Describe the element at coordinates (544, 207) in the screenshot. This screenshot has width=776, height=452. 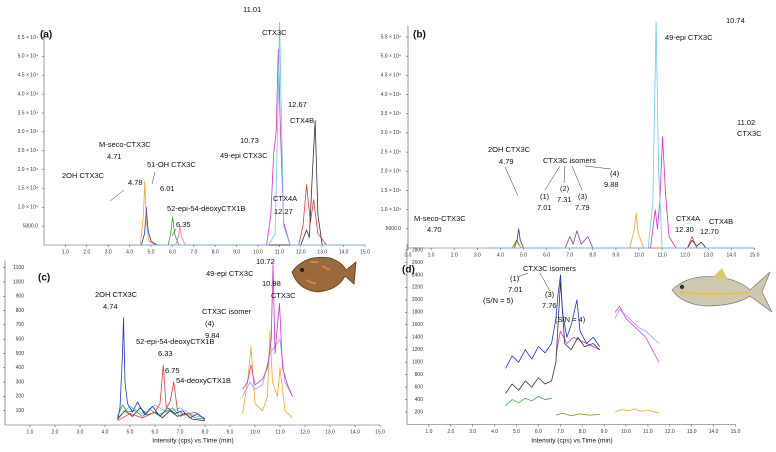
I see `annotation: 7.01` at that location.